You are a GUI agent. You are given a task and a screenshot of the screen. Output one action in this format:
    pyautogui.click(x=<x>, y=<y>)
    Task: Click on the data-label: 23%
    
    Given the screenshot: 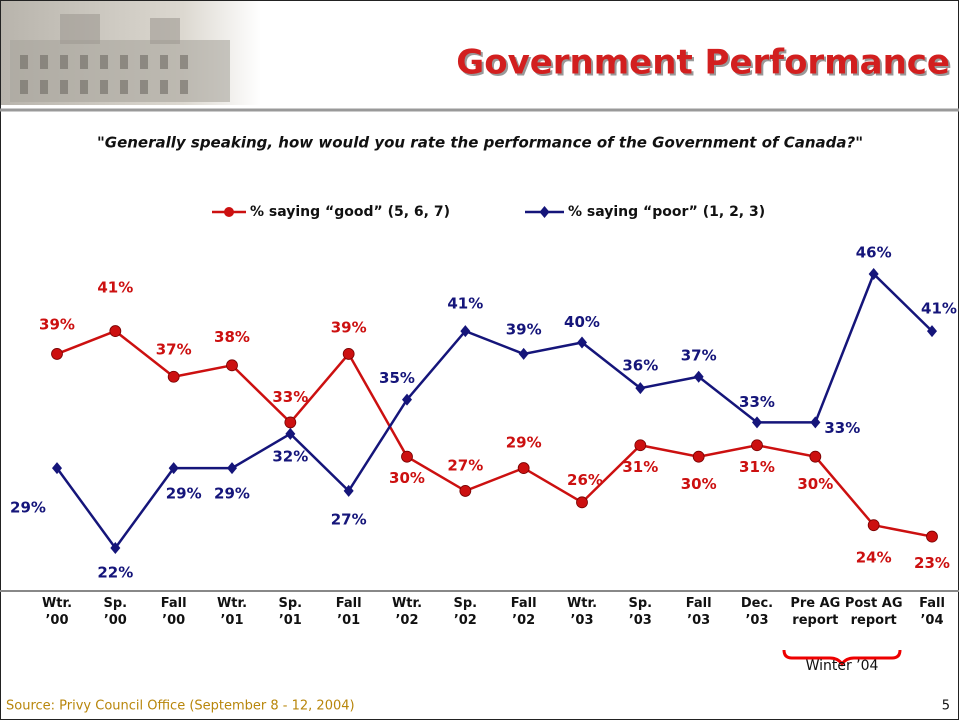 What is the action you would take?
    pyautogui.click(x=932, y=563)
    